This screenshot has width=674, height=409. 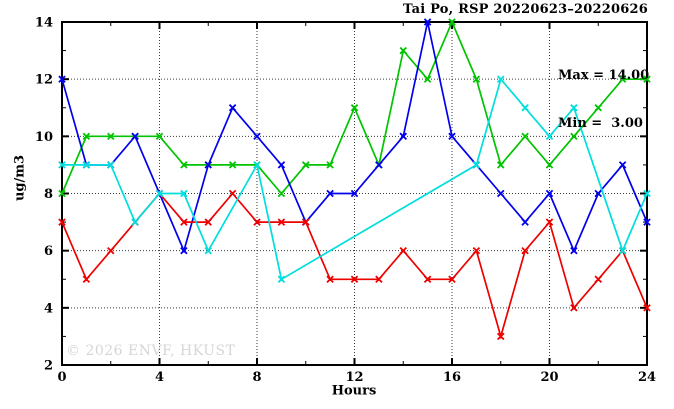 I want to click on y-tick-label-12: 12, so click(x=44, y=80).